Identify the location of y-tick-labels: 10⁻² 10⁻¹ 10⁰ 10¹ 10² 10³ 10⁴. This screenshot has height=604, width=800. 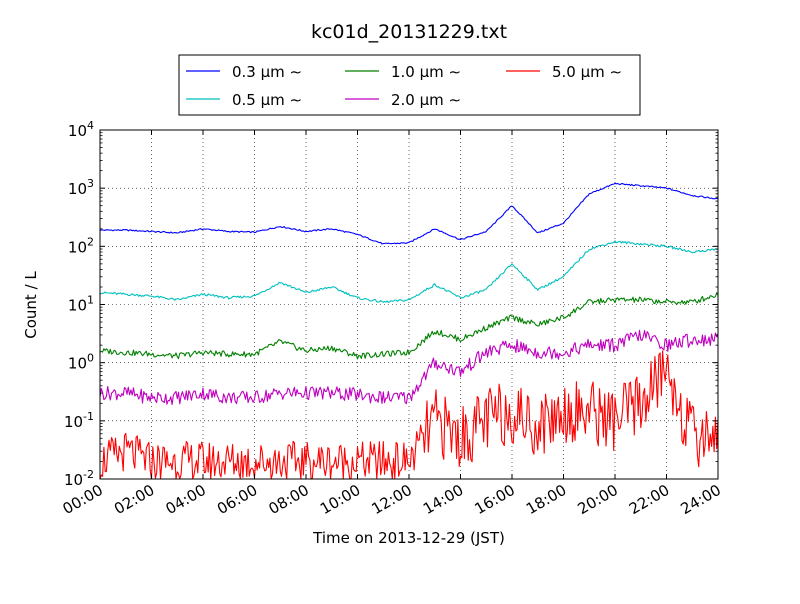
(79, 304).